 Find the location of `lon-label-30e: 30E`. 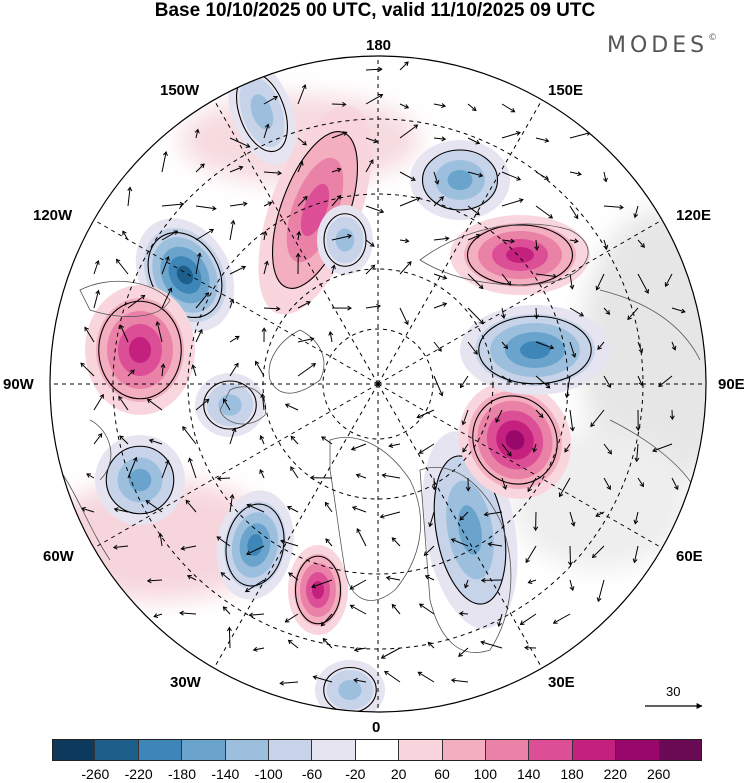

lon-label-30e: 30E is located at coordinates (561, 682).